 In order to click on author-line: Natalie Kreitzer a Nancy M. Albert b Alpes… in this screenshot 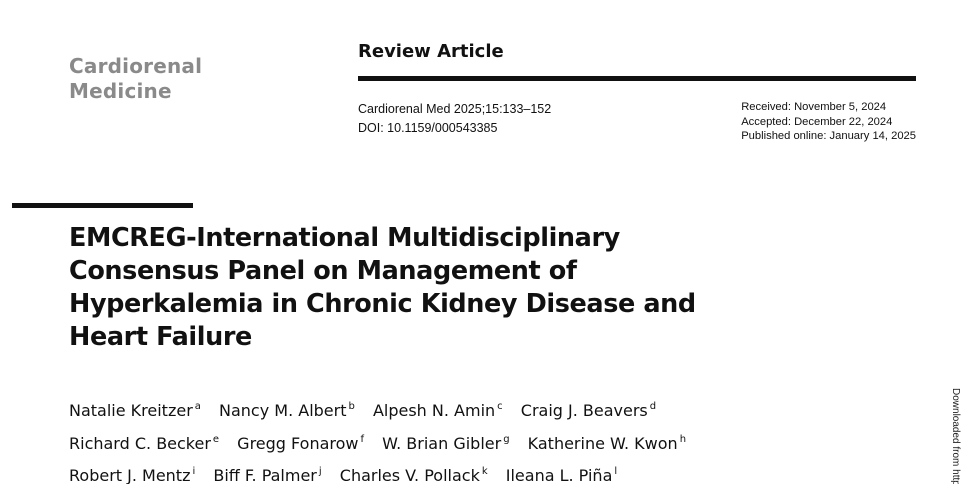, I will do `click(469, 409)`.